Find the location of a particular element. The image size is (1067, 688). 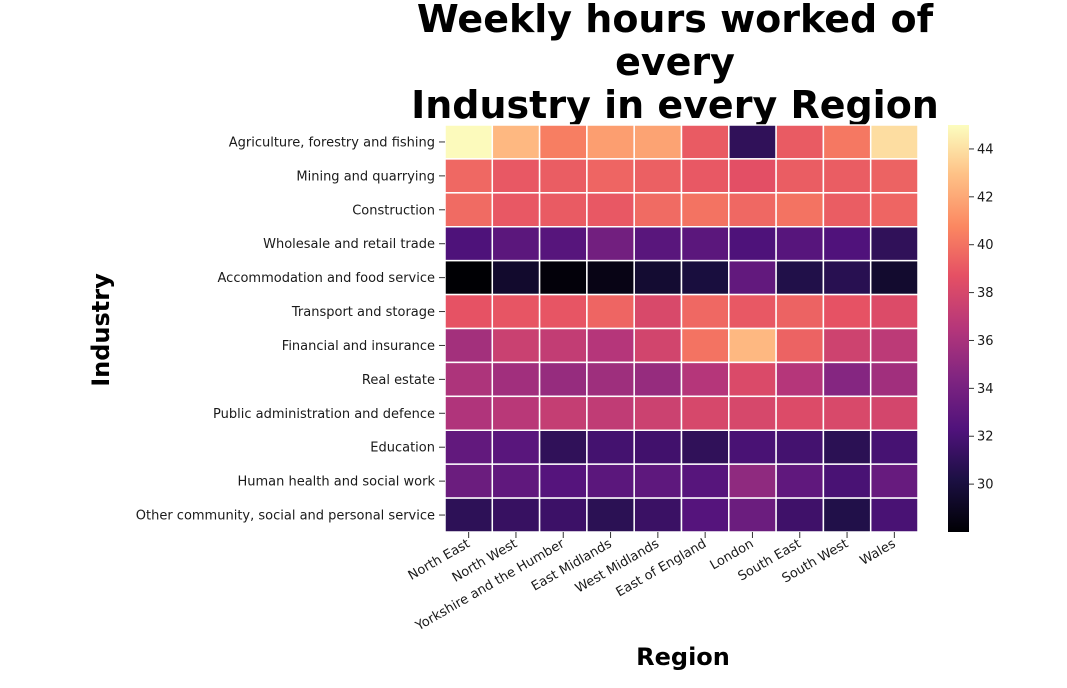

colorbar-bar is located at coordinates (958, 328).